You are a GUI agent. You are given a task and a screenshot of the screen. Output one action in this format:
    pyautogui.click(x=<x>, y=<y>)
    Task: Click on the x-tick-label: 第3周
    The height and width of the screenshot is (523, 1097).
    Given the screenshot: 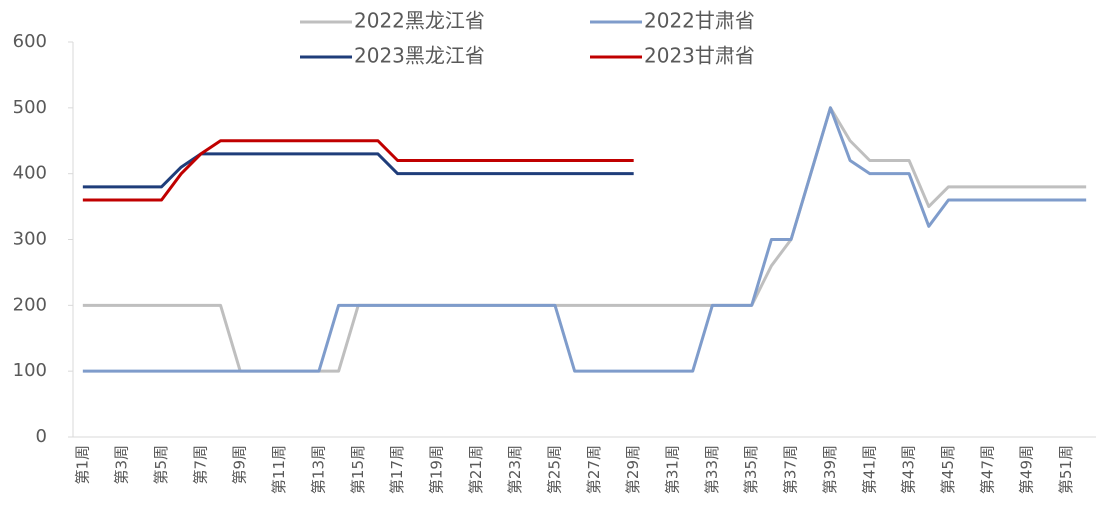 What is the action you would take?
    pyautogui.click(x=122, y=465)
    